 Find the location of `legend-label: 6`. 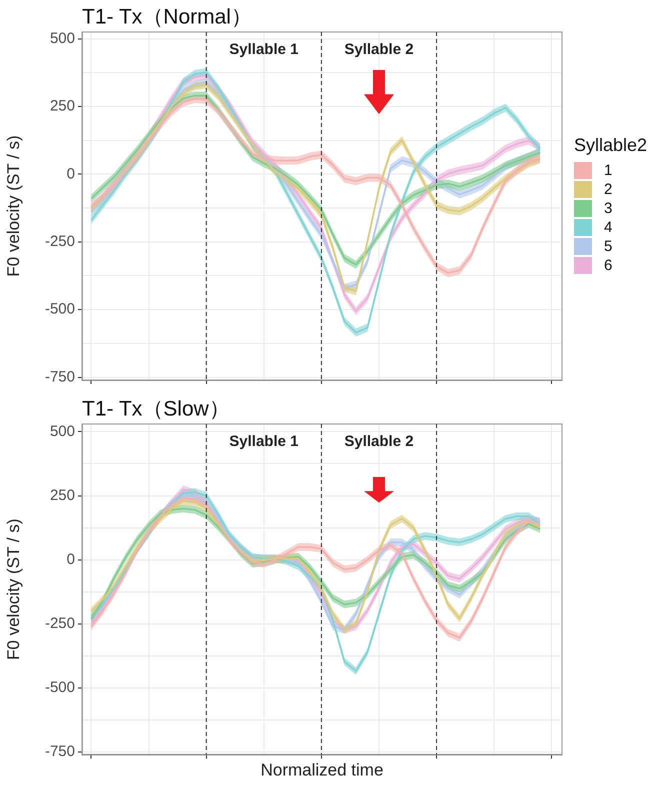

legend-label: 6 is located at coordinates (608, 265).